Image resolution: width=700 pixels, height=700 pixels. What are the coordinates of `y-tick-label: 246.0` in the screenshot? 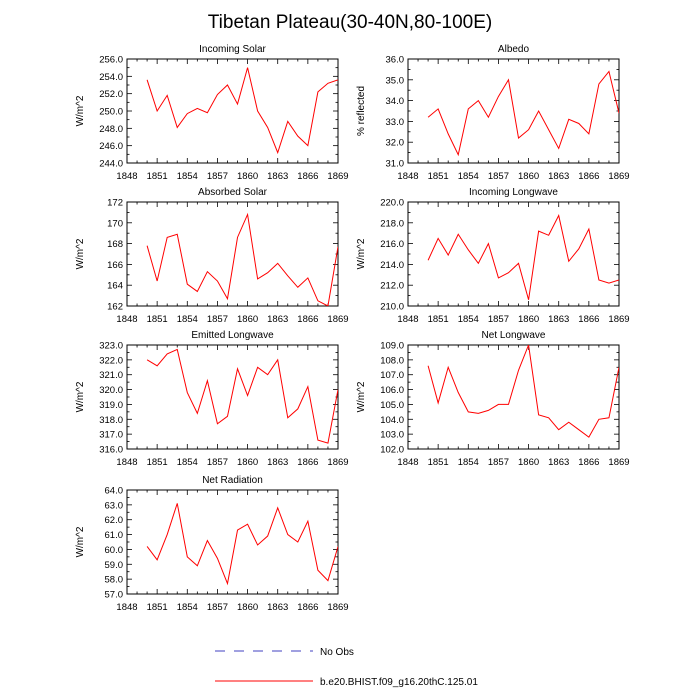 It's located at (111, 146).